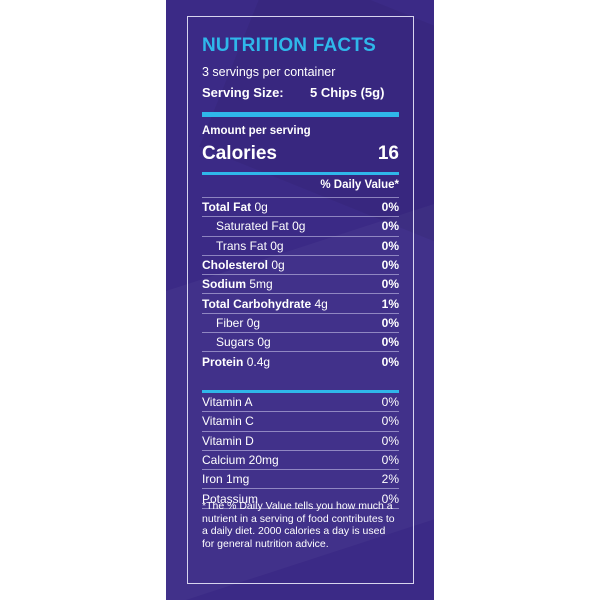  I want to click on vitamin-row: Vitamin C 0%, so click(300, 422).